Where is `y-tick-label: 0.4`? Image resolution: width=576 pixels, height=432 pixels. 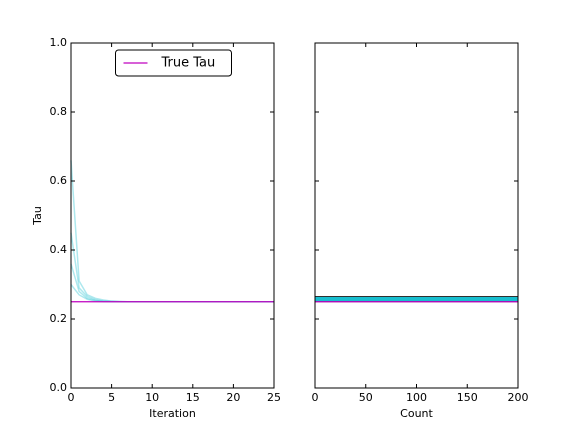 y-tick-label: 0.4 is located at coordinates (59, 249).